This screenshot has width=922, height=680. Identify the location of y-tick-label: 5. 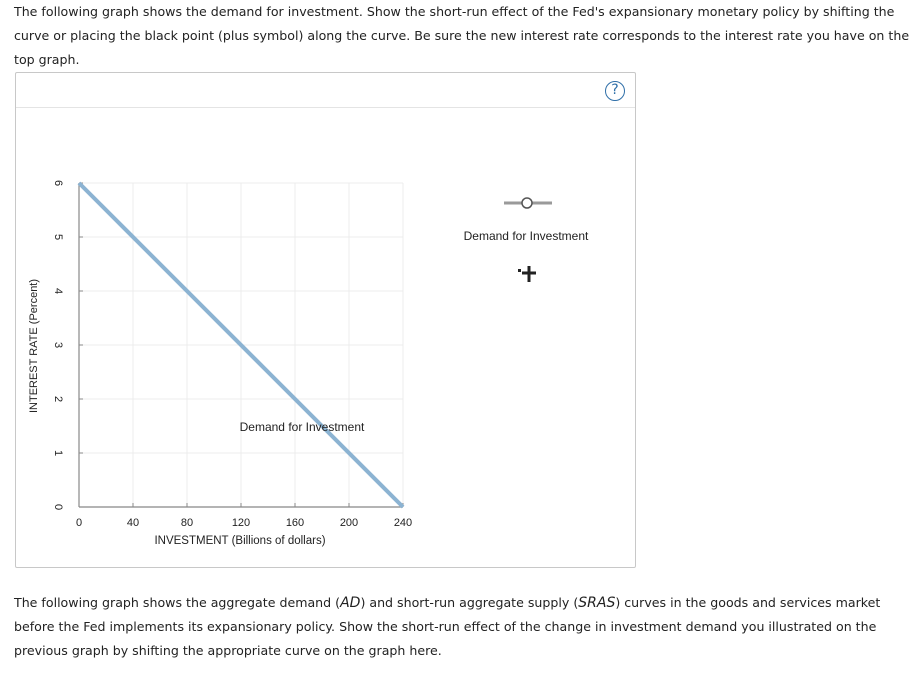
(58, 237).